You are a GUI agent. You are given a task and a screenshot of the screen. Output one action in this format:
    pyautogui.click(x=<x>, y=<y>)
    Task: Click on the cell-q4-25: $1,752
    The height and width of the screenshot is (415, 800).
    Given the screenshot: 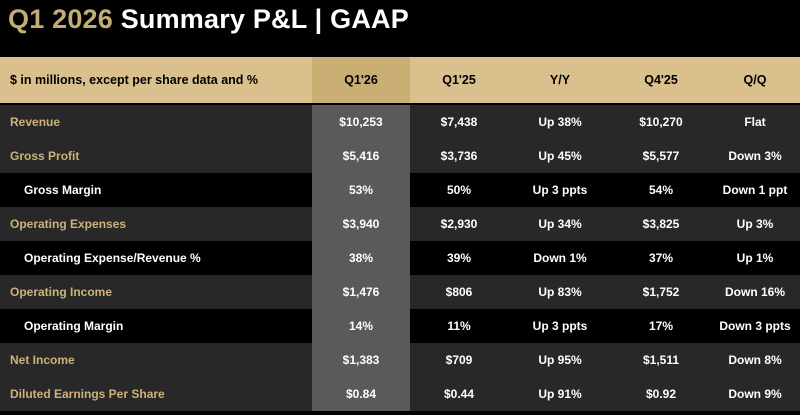 What is the action you would take?
    pyautogui.click(x=661, y=292)
    